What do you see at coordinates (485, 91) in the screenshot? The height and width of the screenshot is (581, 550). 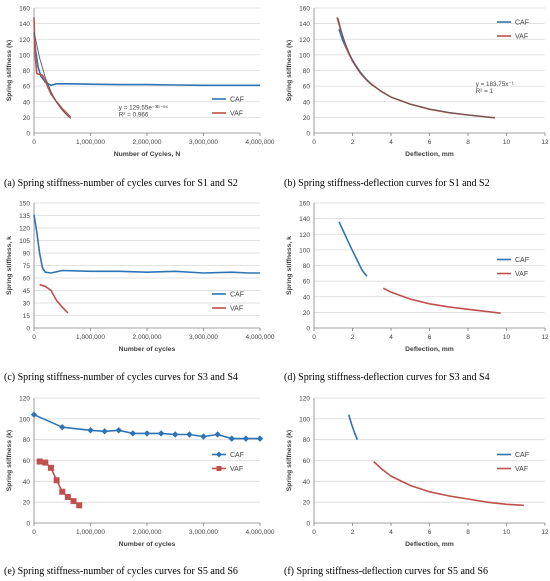 I see `annotation-1: R² = 1` at bounding box center [485, 91].